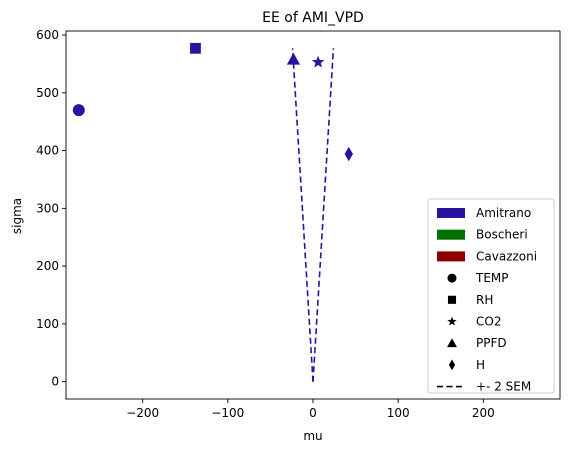  I want to click on legend-marker-ppfd, so click(452, 343).